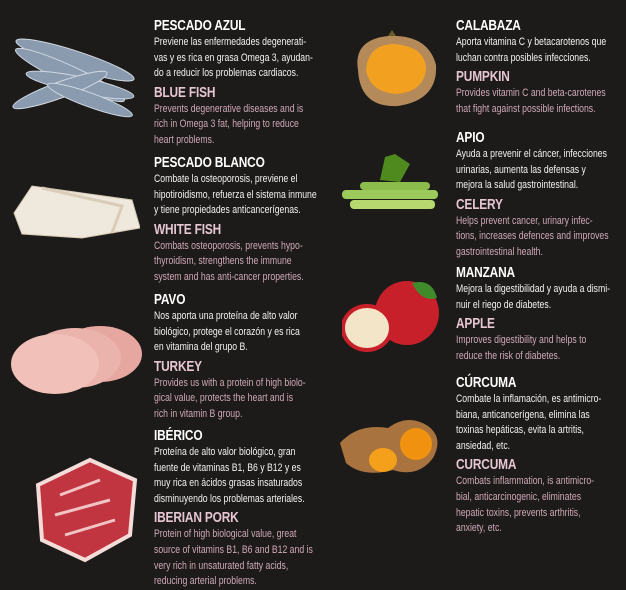 The height and width of the screenshot is (590, 626). I want to click on spanish-title: CALABAZA, so click(488, 26).